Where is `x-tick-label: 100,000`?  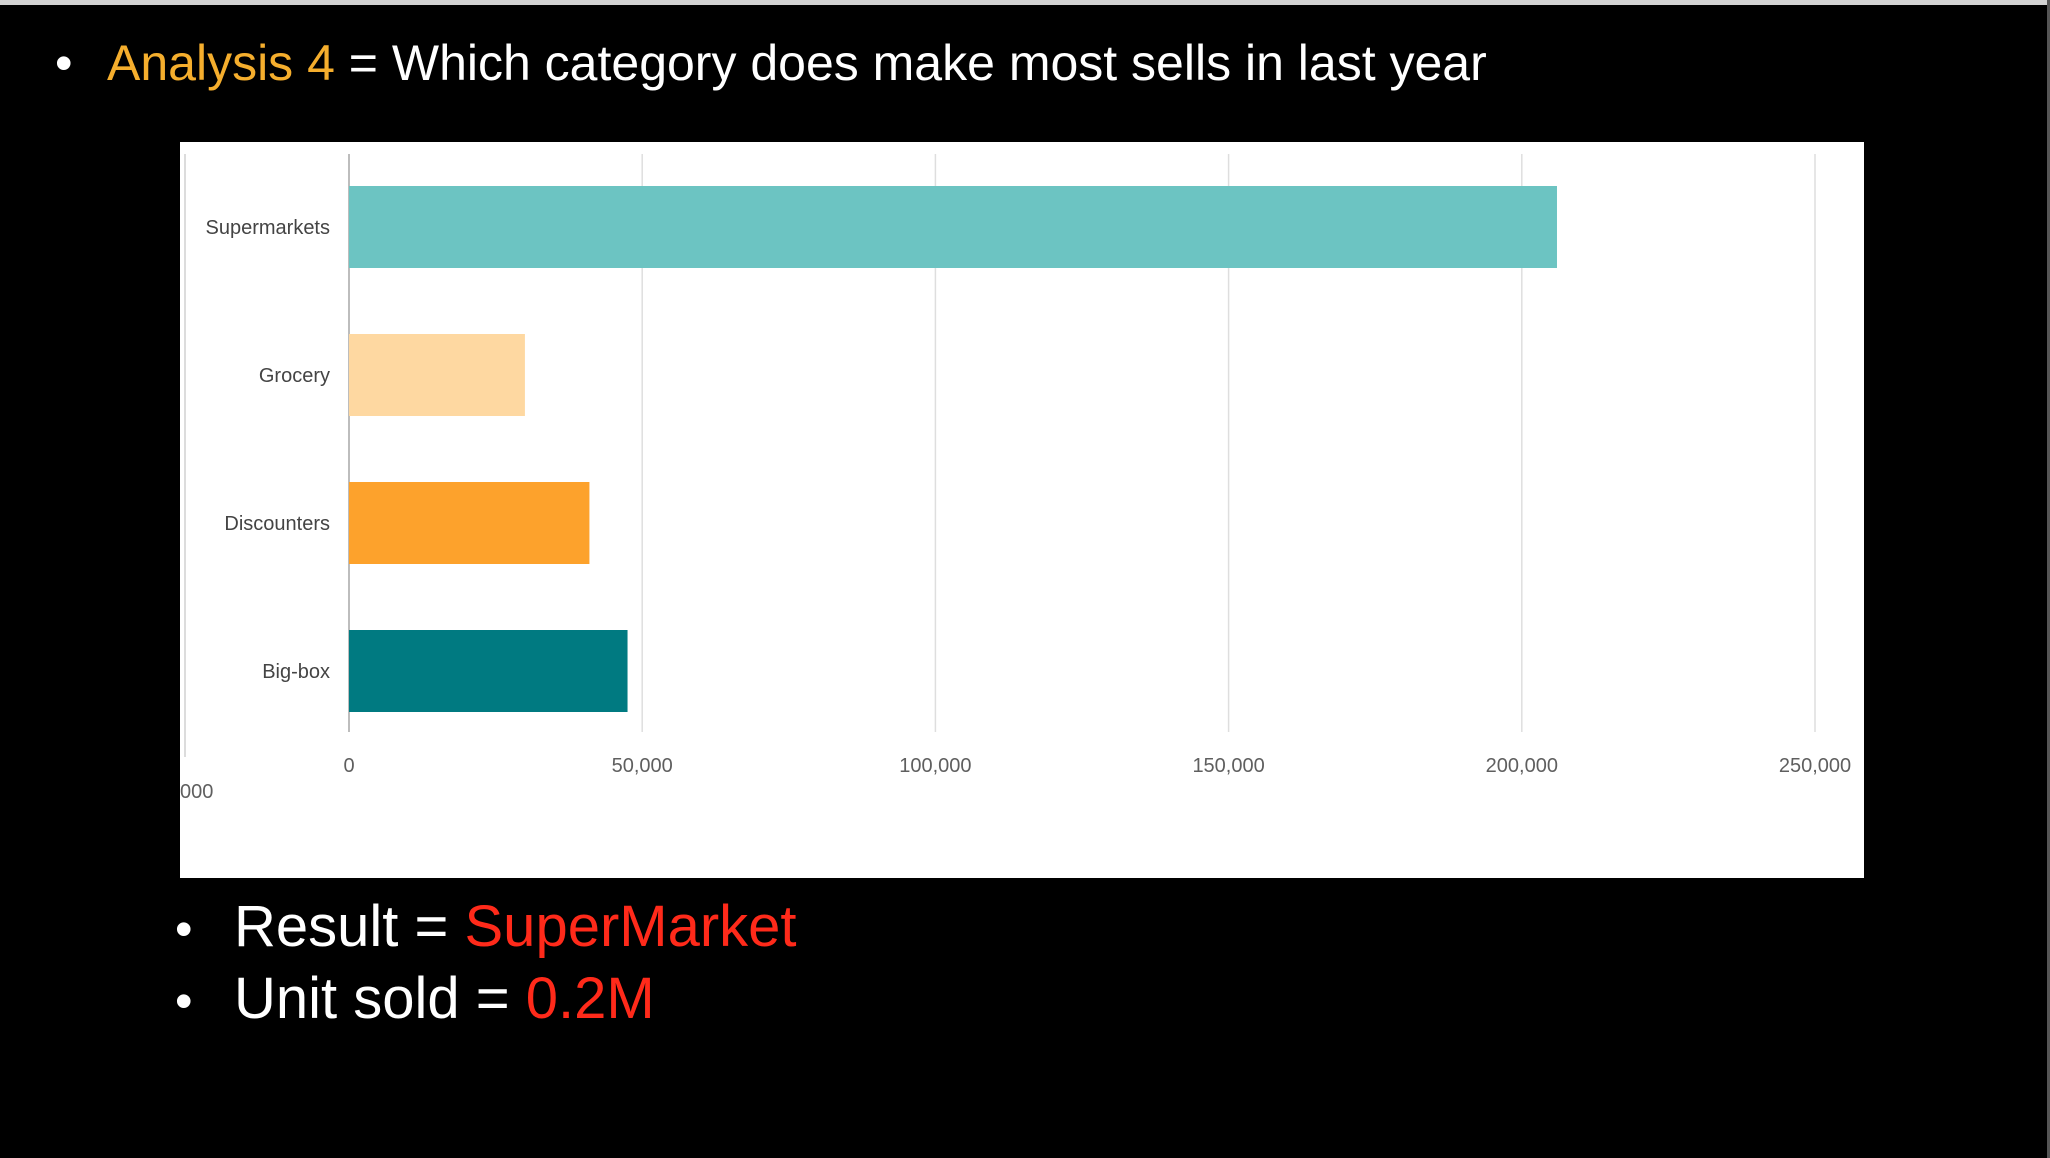 x-tick-label: 100,000 is located at coordinates (935, 766).